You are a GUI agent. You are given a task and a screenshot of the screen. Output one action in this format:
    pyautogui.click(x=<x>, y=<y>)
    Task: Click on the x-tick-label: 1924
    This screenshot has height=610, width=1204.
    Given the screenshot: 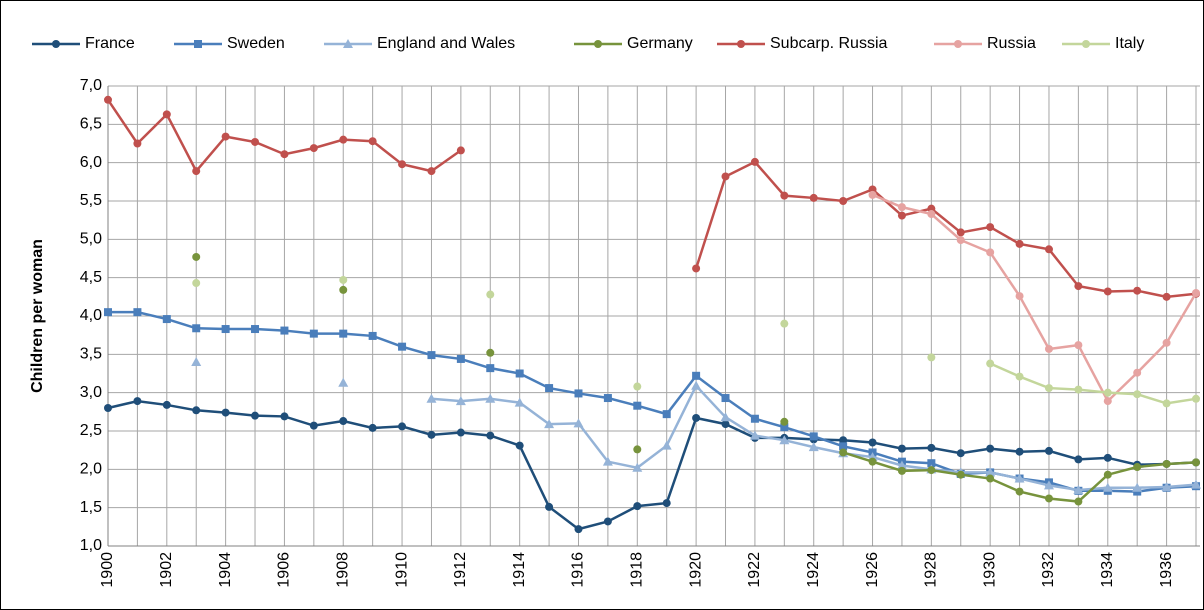 What is the action you would take?
    pyautogui.click(x=813, y=570)
    